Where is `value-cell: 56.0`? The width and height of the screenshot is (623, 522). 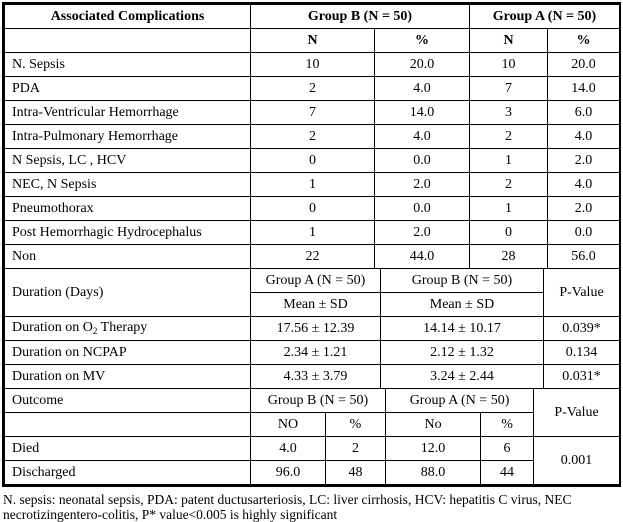 value-cell: 56.0 is located at coordinates (583, 256).